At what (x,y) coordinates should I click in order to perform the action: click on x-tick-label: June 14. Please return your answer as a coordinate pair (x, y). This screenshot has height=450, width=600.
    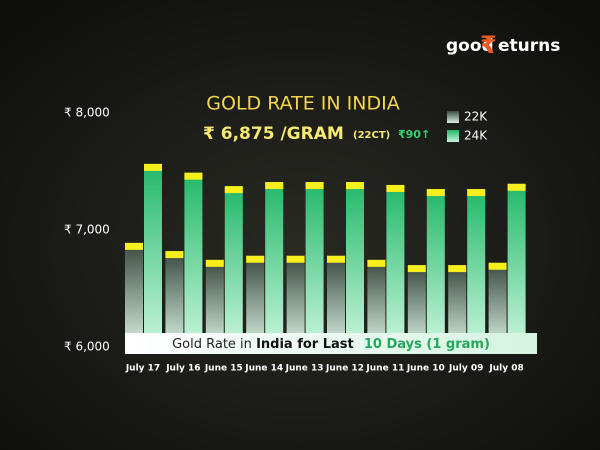
    Looking at the image, I should click on (263, 369).